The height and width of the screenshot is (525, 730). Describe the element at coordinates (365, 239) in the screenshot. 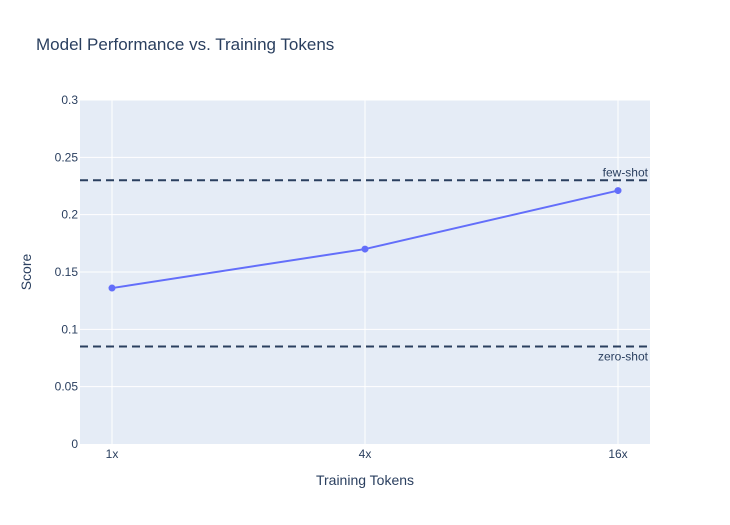

I see `series-layer` at that location.